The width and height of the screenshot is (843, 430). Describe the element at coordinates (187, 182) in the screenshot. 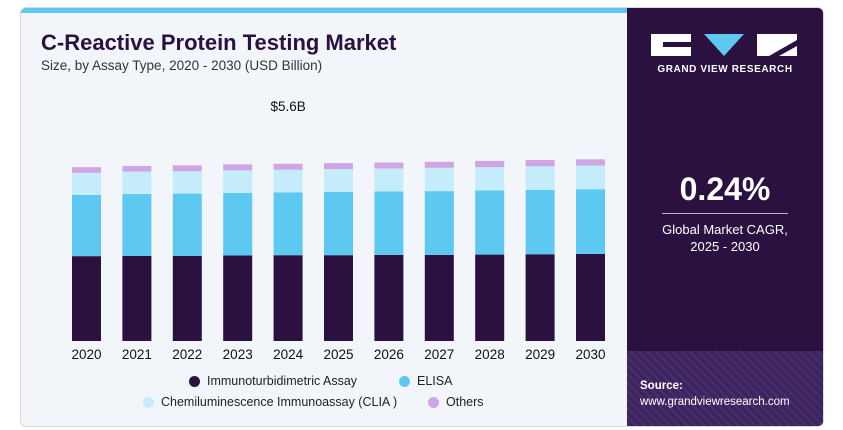

I see `bar-2022-chemiluminescence-immunoassay-clia` at that location.